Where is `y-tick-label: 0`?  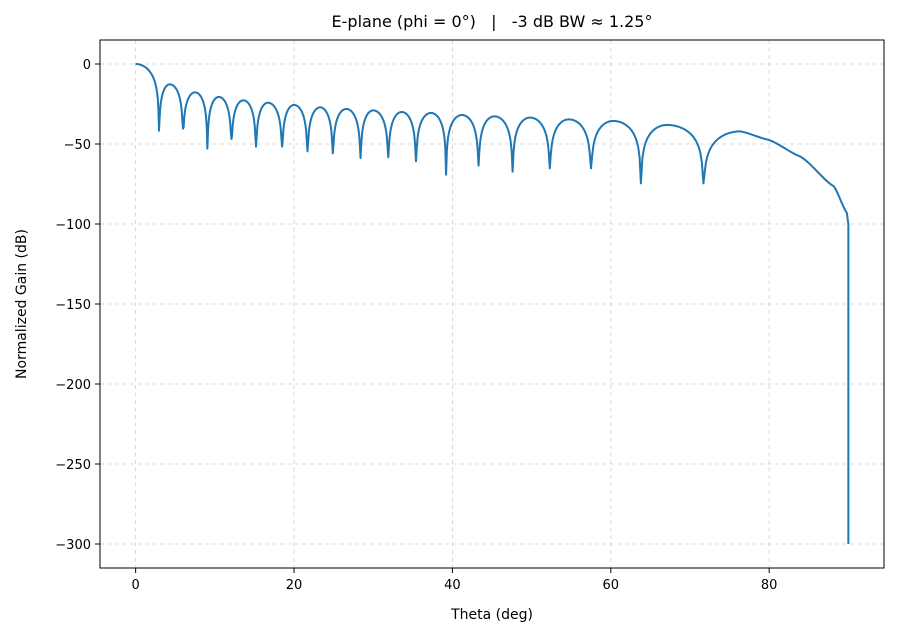 y-tick-label: 0 is located at coordinates (87, 65).